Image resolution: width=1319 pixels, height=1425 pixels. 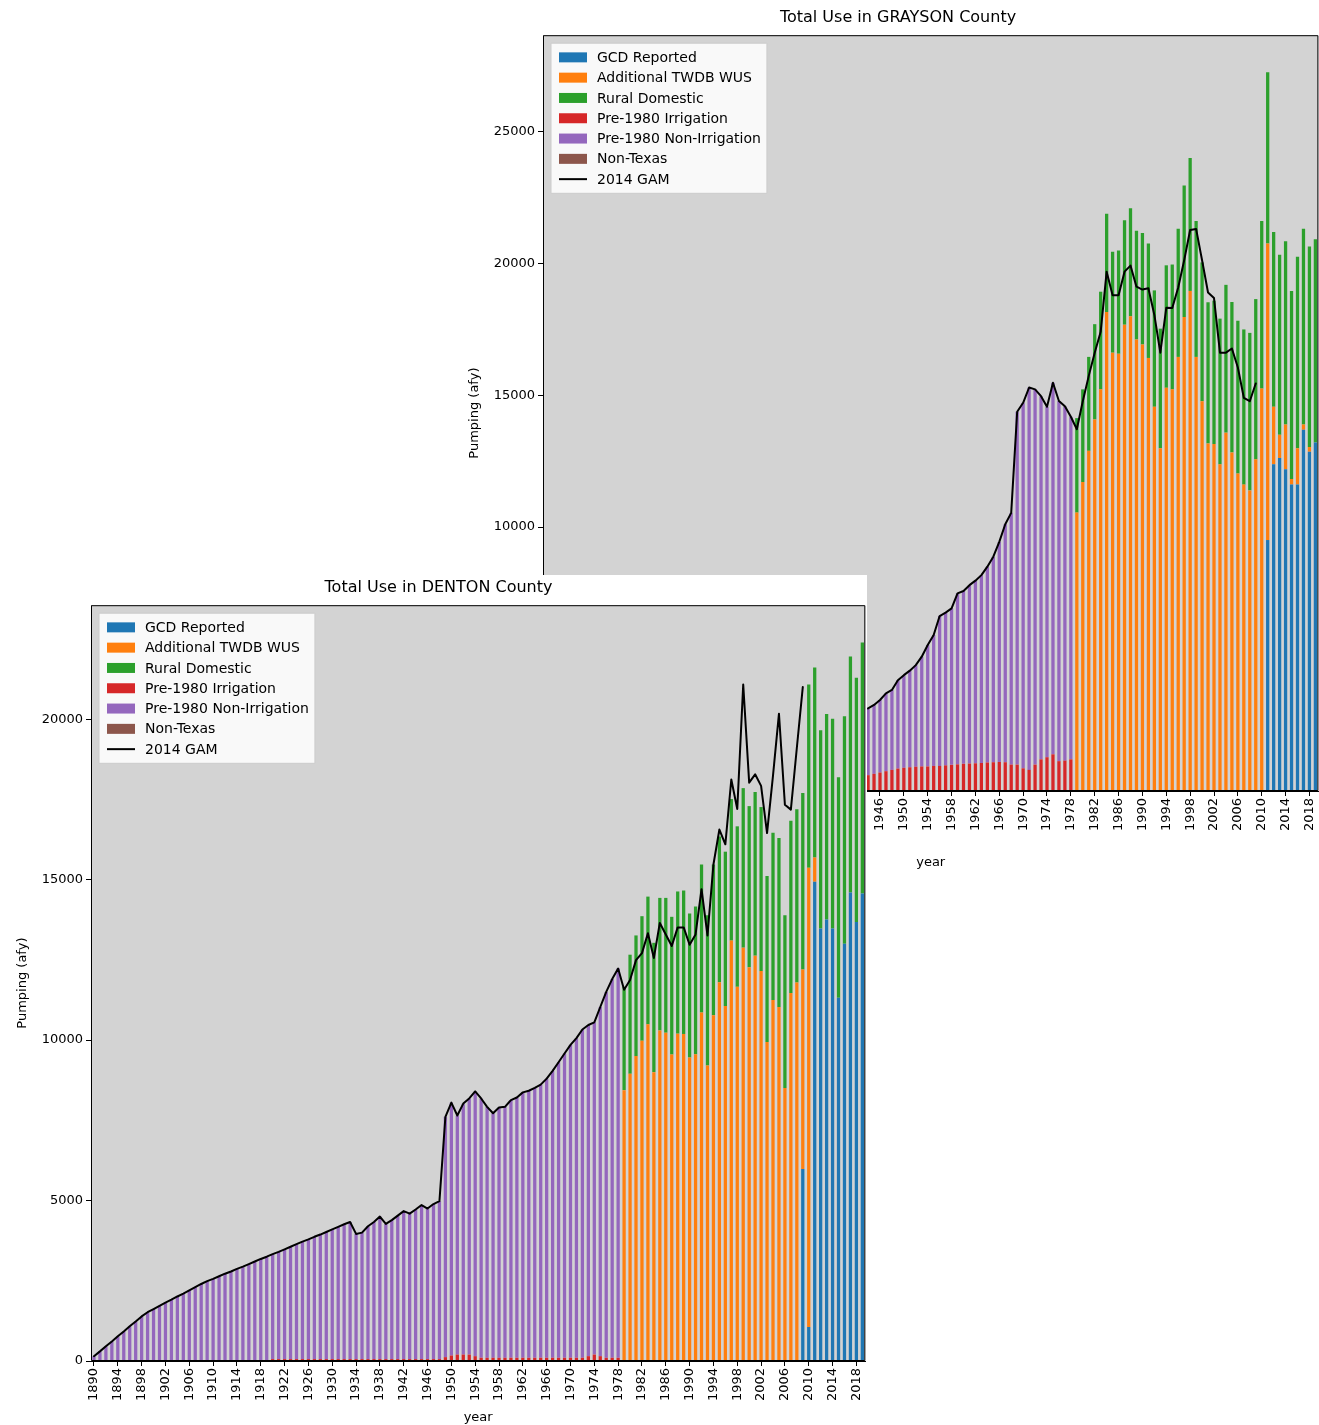 What do you see at coordinates (164, 1385) in the screenshot?
I see `x-tick-label: 1902` at bounding box center [164, 1385].